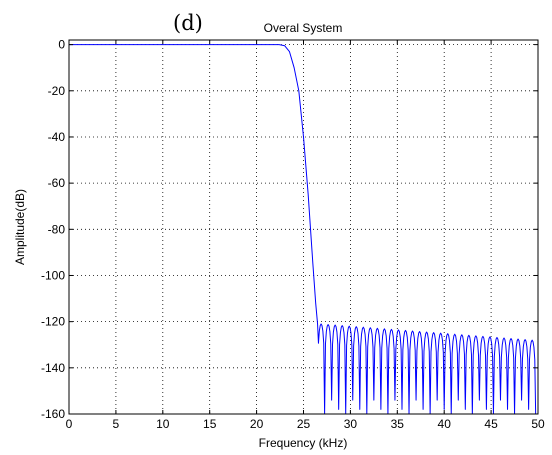 Image resolution: width=552 pixels, height=455 pixels. Describe the element at coordinates (188, 23) in the screenshot. I see `panel-label: (d)` at that location.